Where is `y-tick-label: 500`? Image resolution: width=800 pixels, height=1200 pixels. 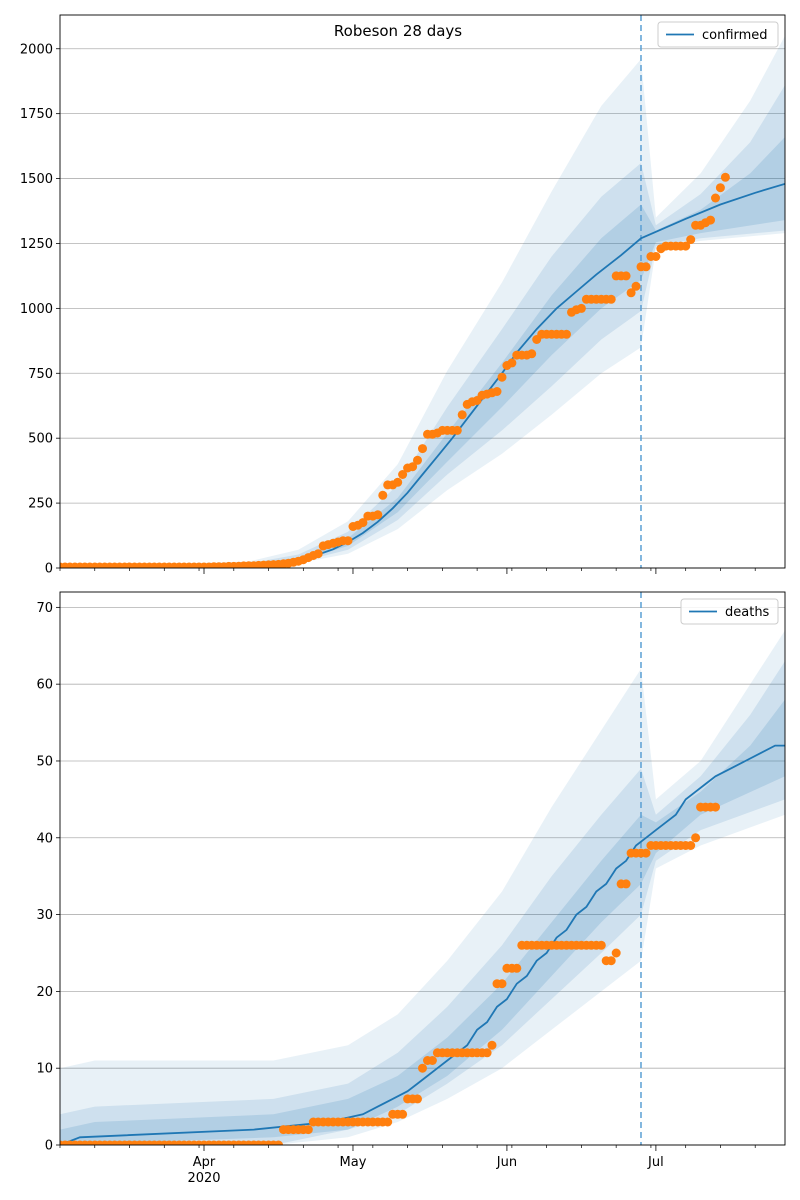
y-tick-label: 500 is located at coordinates (40, 439).